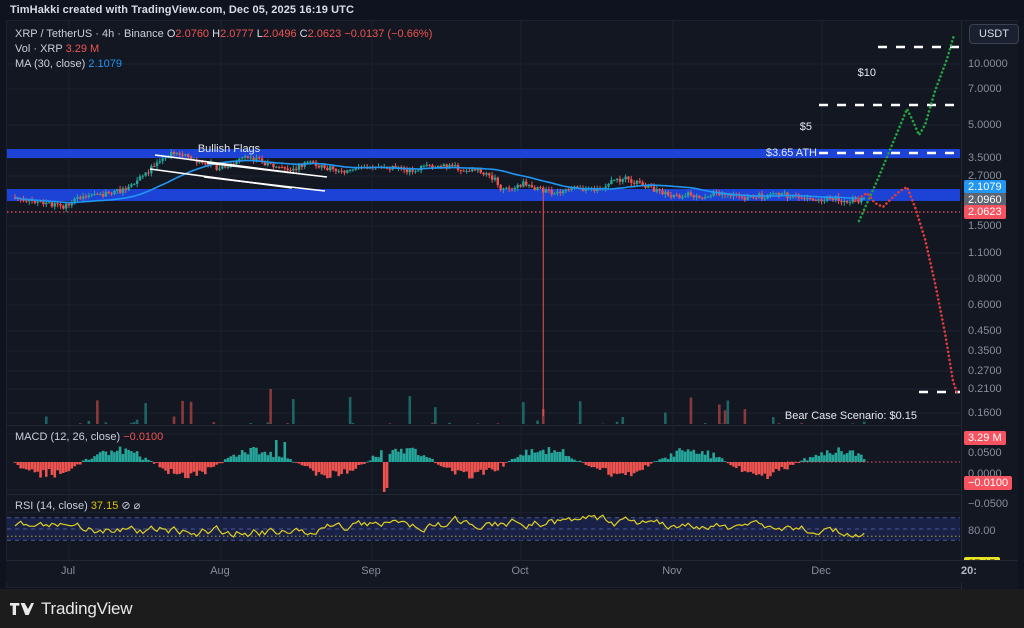 The image size is (1024, 628). I want to click on volume-value: 3.29 M, so click(82, 49).